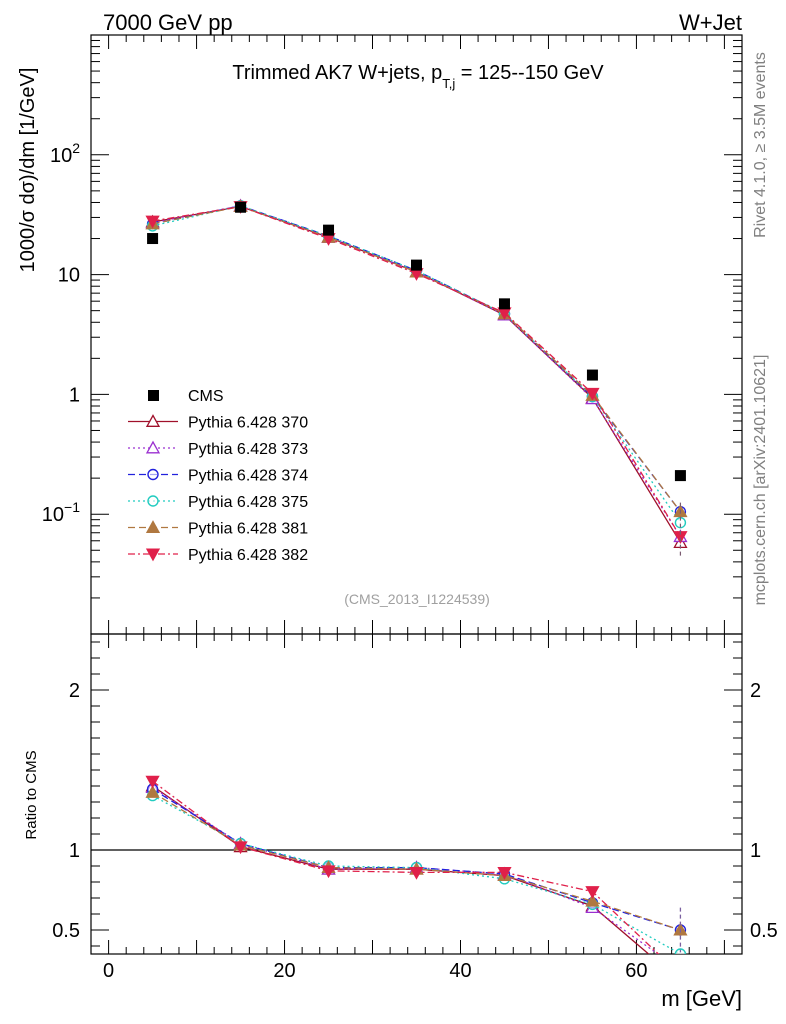 This screenshot has height=1024, width=786. What do you see at coordinates (248, 423) in the screenshot?
I see `legend-label: Pythia 6.428 370` at bounding box center [248, 423].